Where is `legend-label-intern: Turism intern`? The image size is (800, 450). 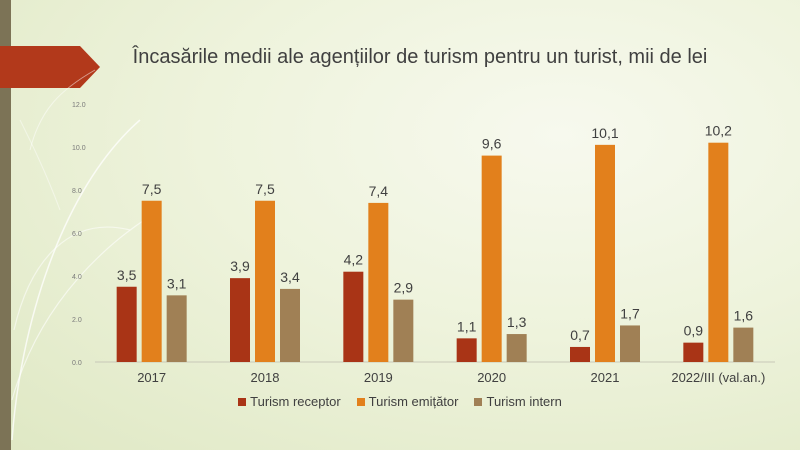
legend-label-intern: Turism intern is located at coordinates (524, 401).